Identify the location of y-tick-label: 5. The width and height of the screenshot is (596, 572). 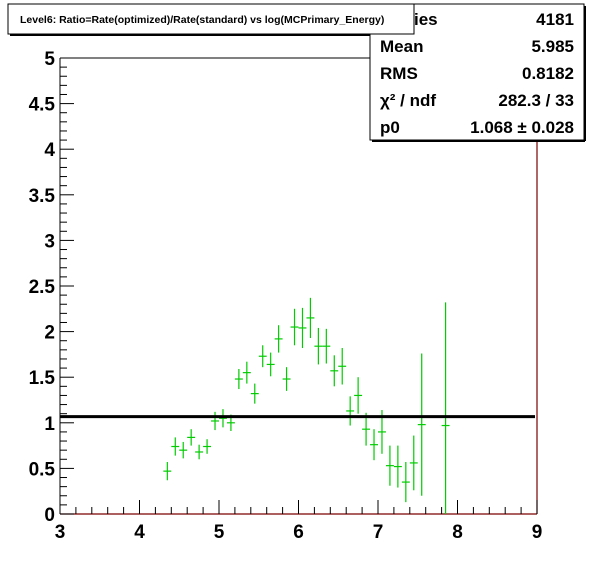
(49, 59).